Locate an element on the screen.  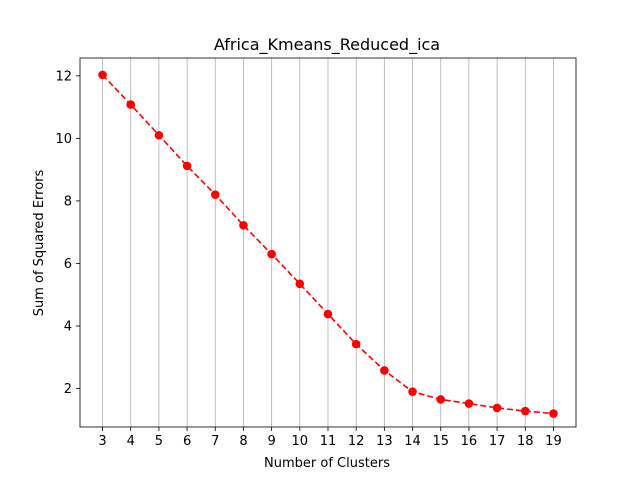
x-axis: 3 4 5 6 7 8 9 10 11 12 13 14 15 16 17 18 19 is located at coordinates (330, 438).